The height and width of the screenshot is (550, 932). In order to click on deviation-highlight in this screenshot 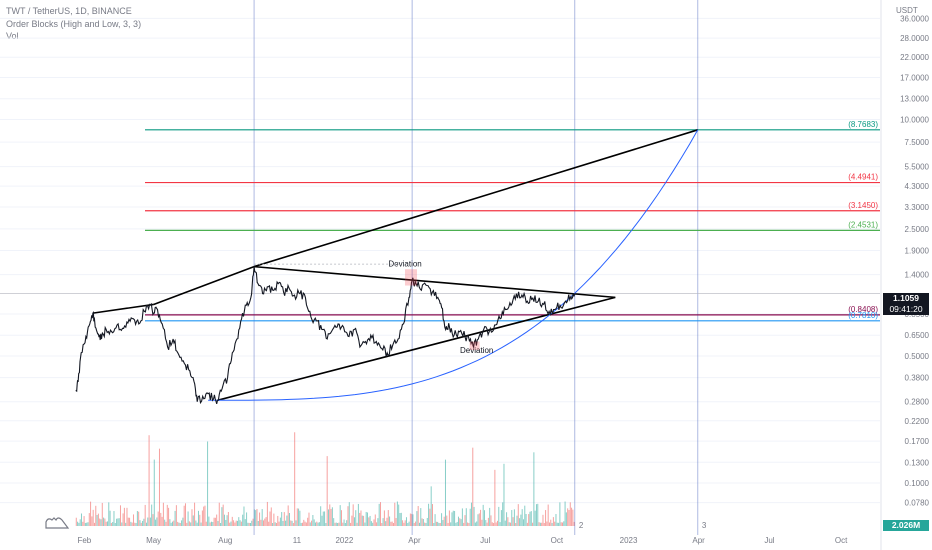, I will do `click(474, 345)`.